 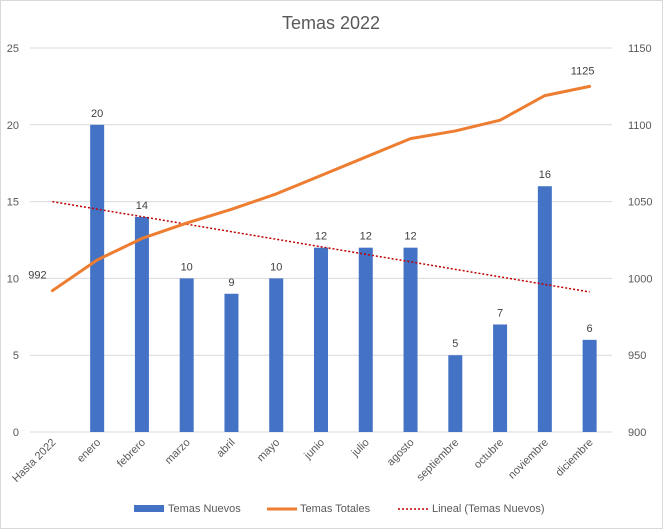 What do you see at coordinates (13, 279) in the screenshot?
I see `left-tick-label: 10` at bounding box center [13, 279].